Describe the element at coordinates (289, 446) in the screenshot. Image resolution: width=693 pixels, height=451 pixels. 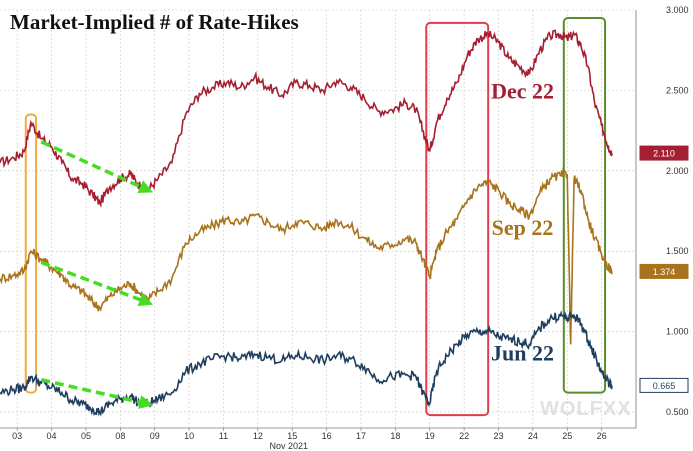
I see `x-axis-month-label: Nov 2021` at that location.